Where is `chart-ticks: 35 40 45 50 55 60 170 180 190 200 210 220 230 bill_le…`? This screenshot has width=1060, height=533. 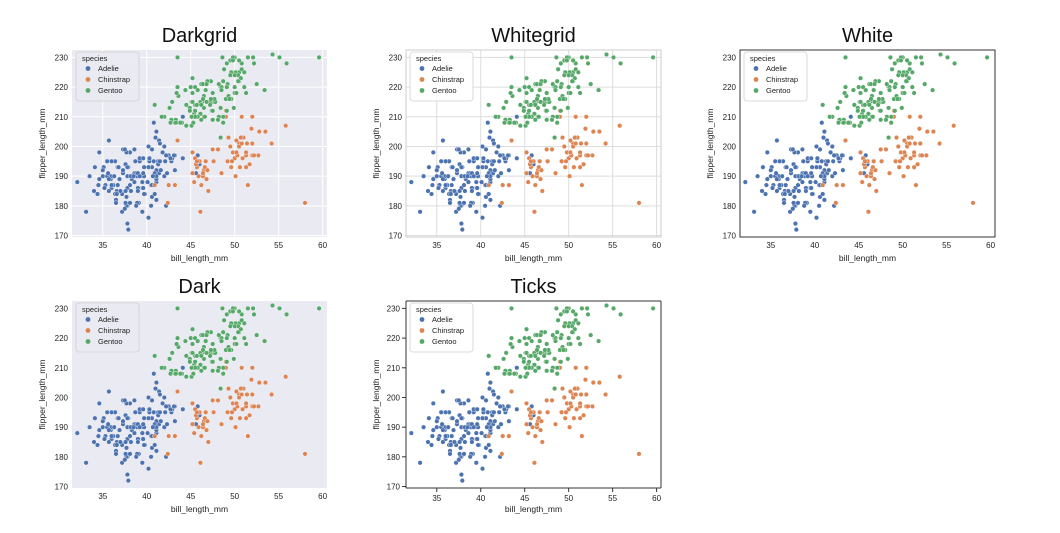
chart-ticks: 35 40 45 50 55 60 170 180 190 200 210 220 230 bill_le… is located at coordinates (516, 395).